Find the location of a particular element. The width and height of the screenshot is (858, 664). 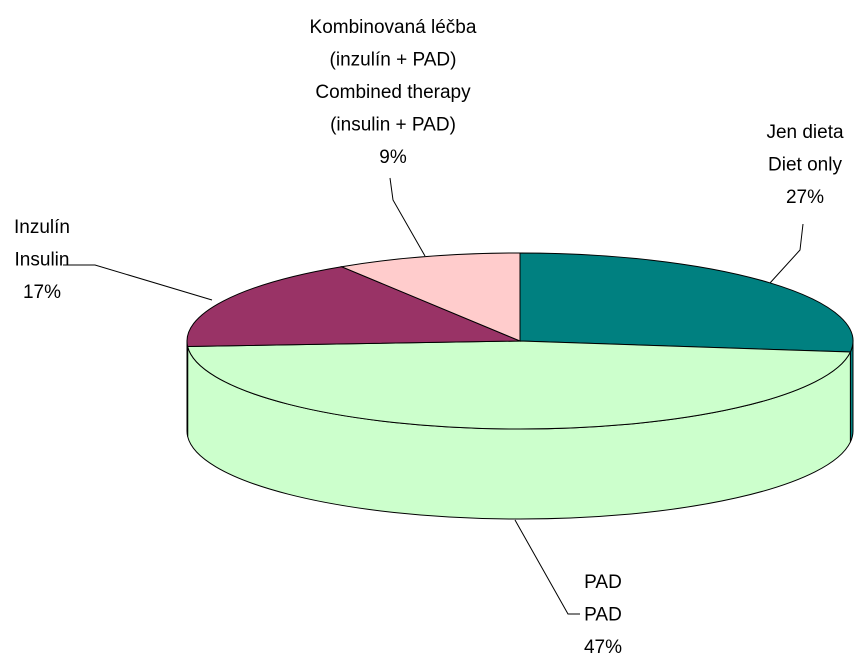

value-label: 9% is located at coordinates (393, 157).